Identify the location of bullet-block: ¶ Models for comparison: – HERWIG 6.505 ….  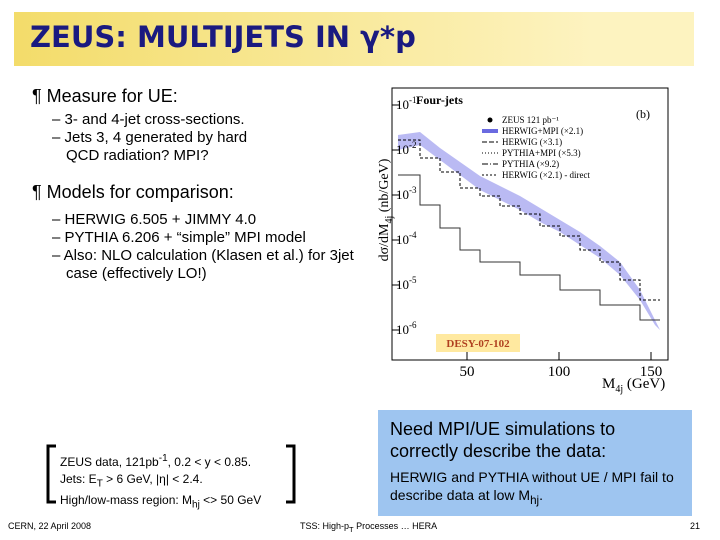
(197, 232).